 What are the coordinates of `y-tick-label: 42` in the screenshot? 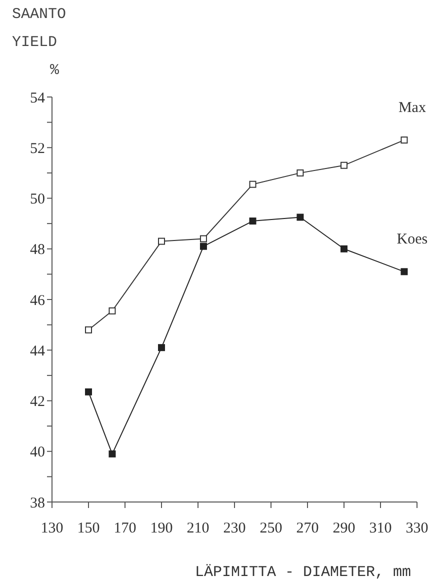 It's located at (37, 402).